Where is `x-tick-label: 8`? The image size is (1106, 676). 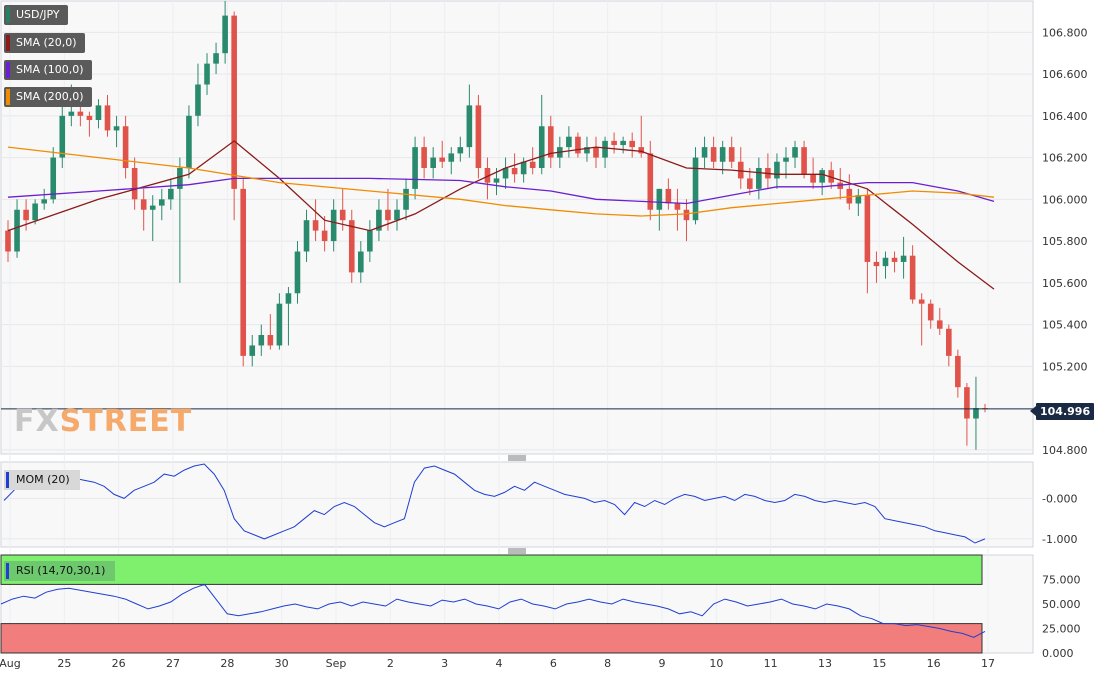 x-tick-label: 8 is located at coordinates (607, 663).